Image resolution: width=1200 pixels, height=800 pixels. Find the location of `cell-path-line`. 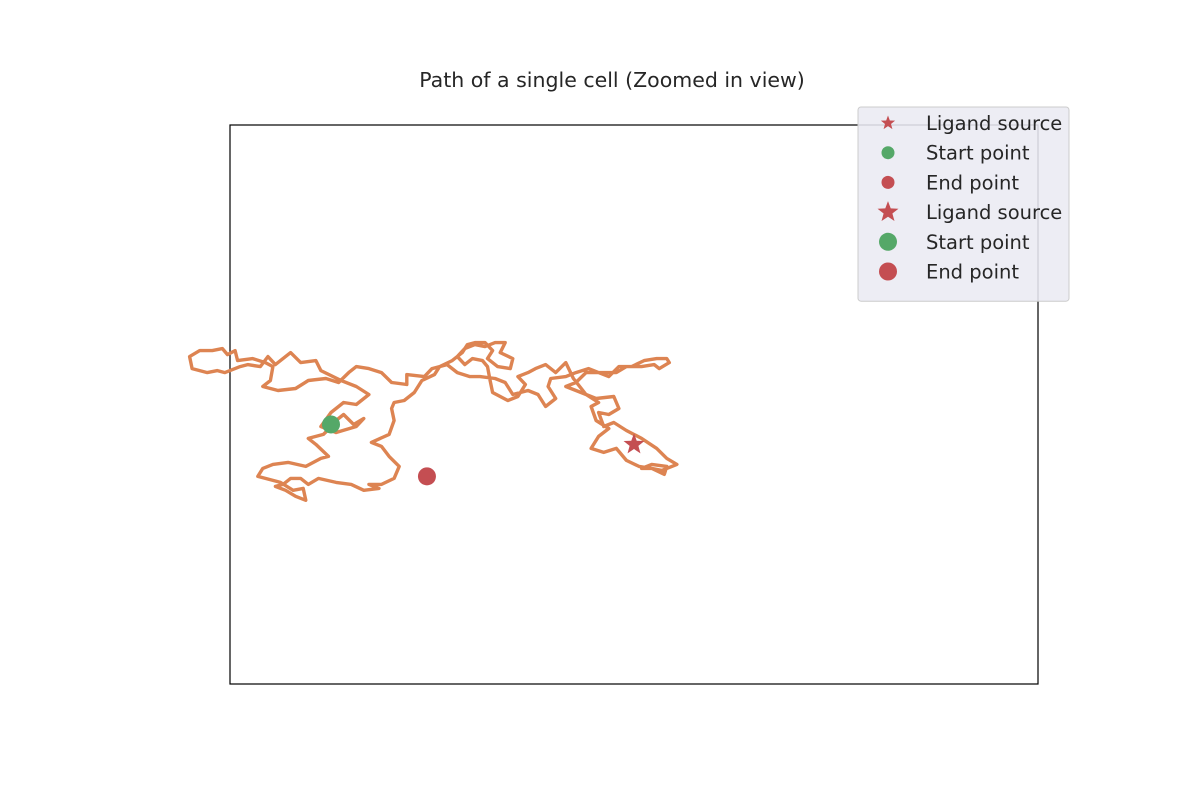

cell-path-line is located at coordinates (433, 421).